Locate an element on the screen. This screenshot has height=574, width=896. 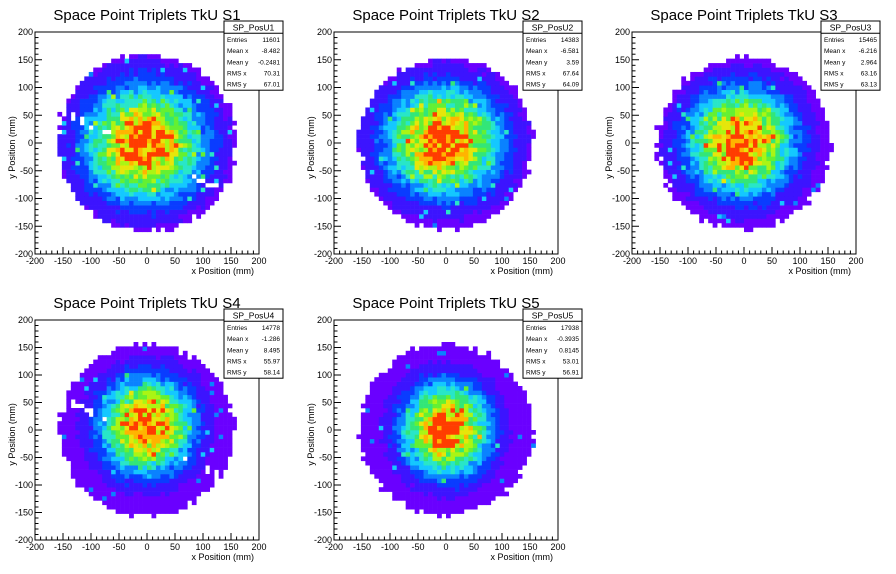
x-tick-label: 0 is located at coordinates (743, 261).